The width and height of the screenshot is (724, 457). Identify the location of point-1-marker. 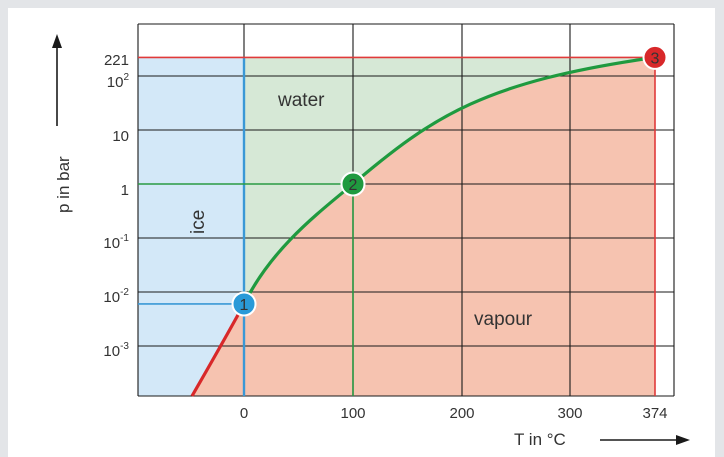
(244, 304).